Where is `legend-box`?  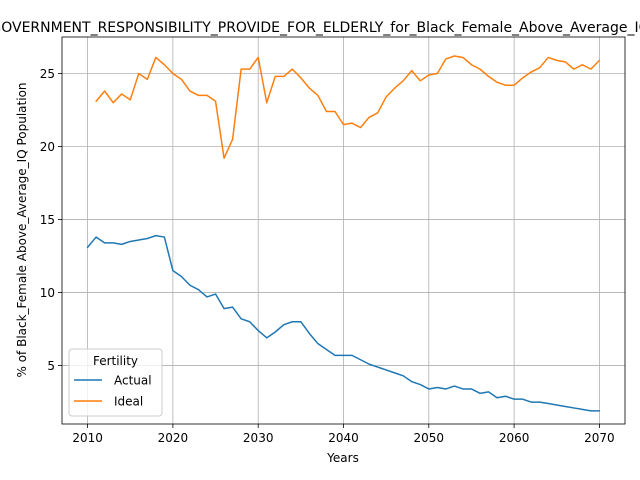 legend-box is located at coordinates (115, 382).